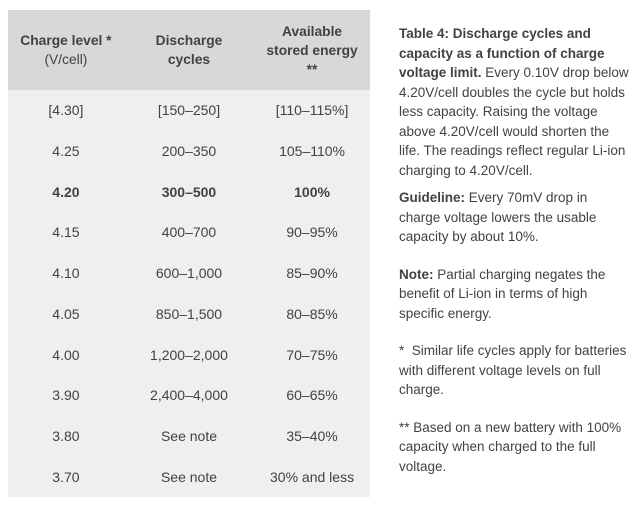  What do you see at coordinates (312, 435) in the screenshot?
I see `cell-stored-energy: 35–40%` at bounding box center [312, 435].